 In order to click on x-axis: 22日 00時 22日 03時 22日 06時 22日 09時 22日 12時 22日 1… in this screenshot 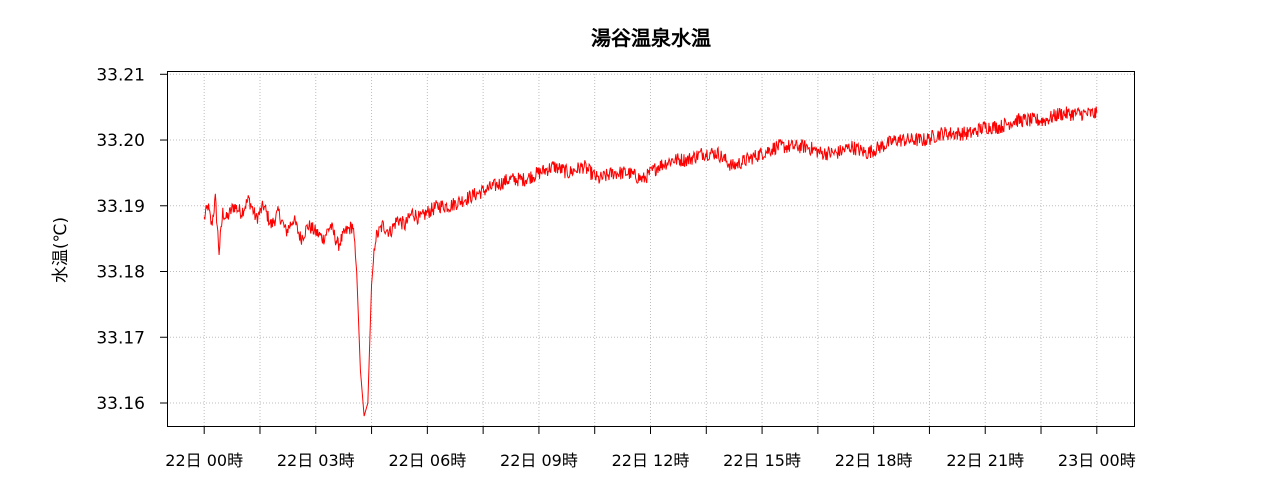, I will do `click(650, 448)`.